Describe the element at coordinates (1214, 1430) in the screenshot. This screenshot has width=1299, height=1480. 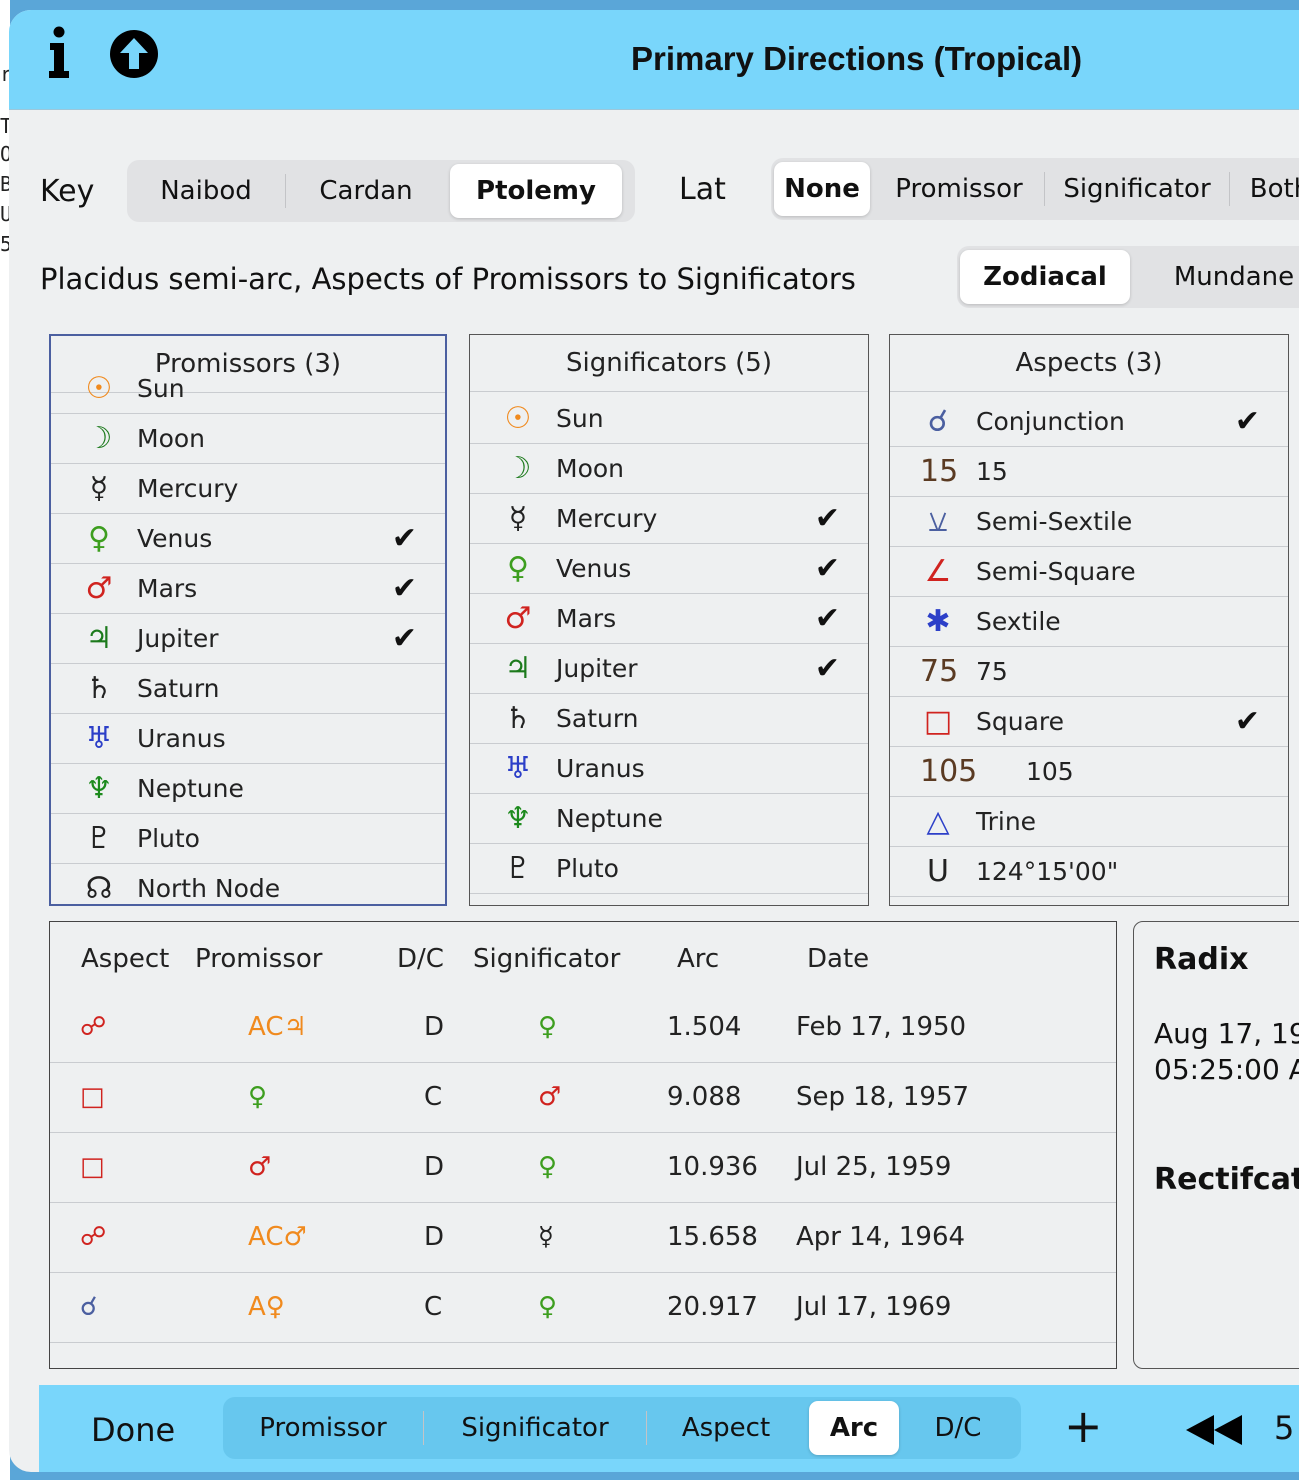
I see `rewind-icon` at that location.